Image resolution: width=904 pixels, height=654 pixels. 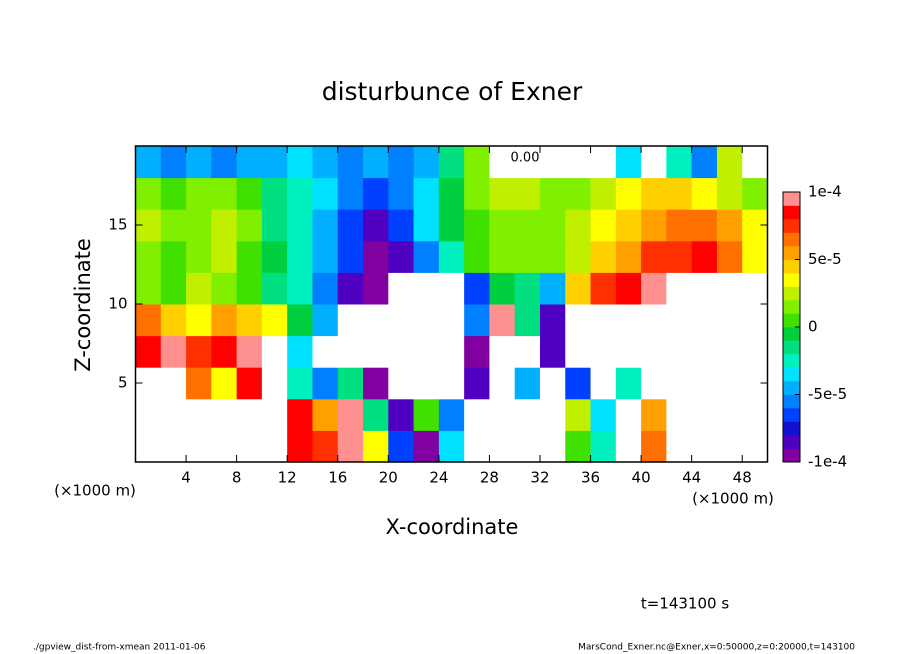 I want to click on colorbar-tick-label: -1e-4, so click(x=827, y=462).